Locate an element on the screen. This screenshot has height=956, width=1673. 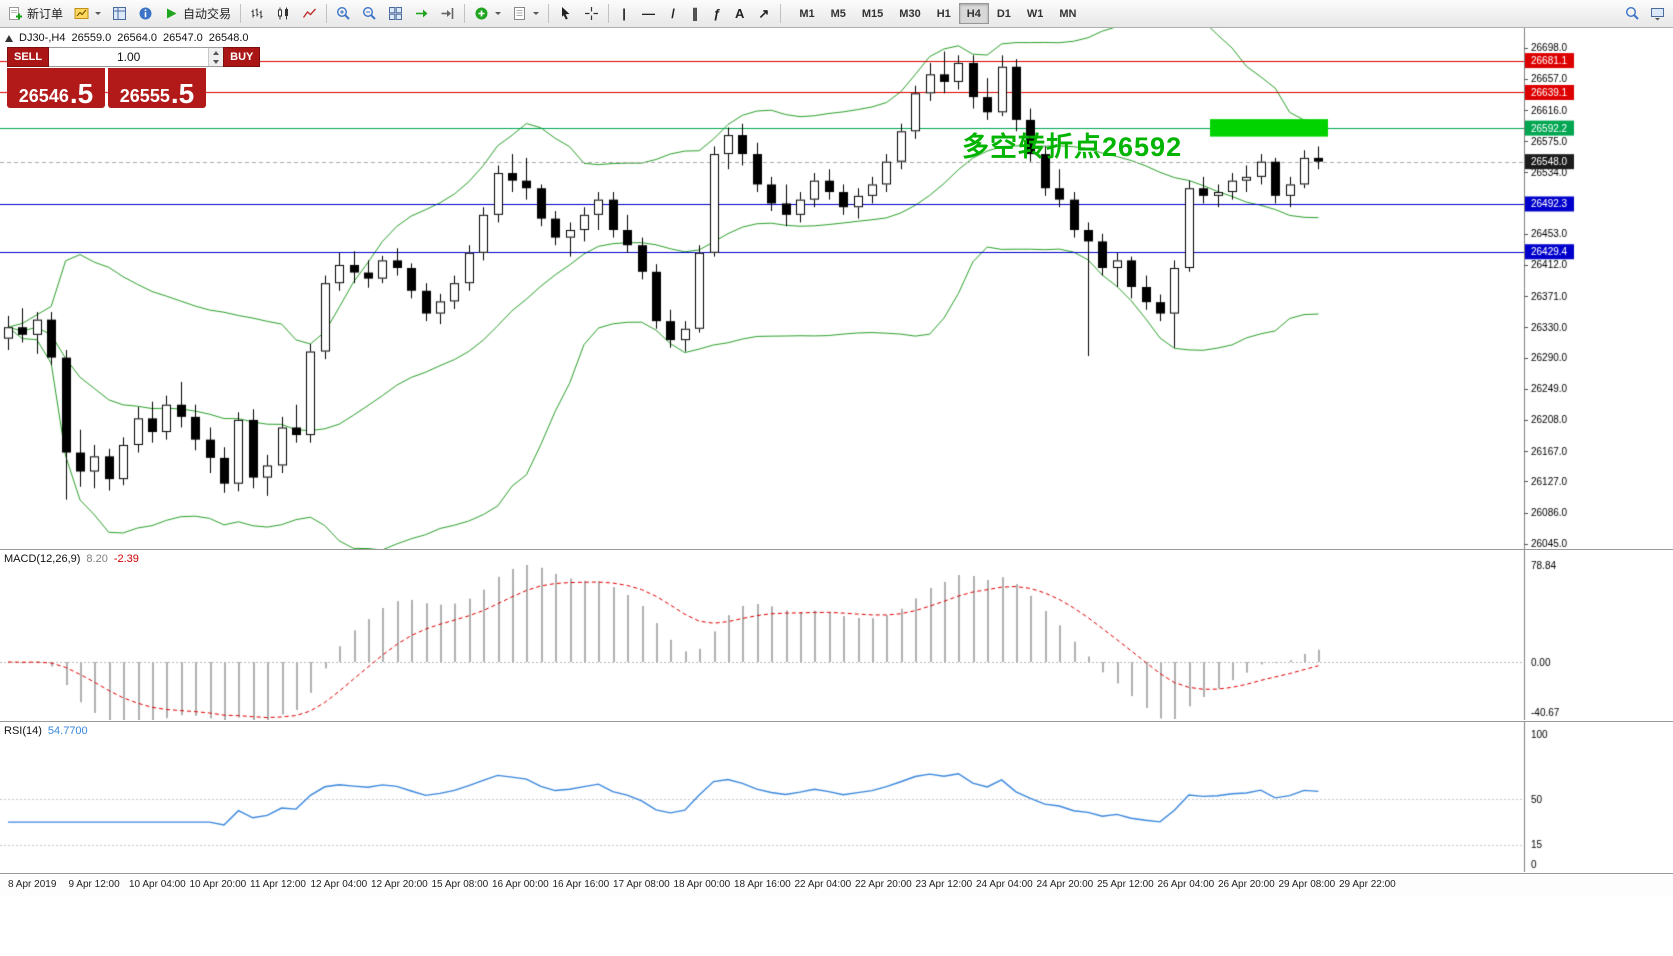
timeframe-group: M1 M5 M15 M30 H1 H4 D1 W1 MN is located at coordinates (937, 13).